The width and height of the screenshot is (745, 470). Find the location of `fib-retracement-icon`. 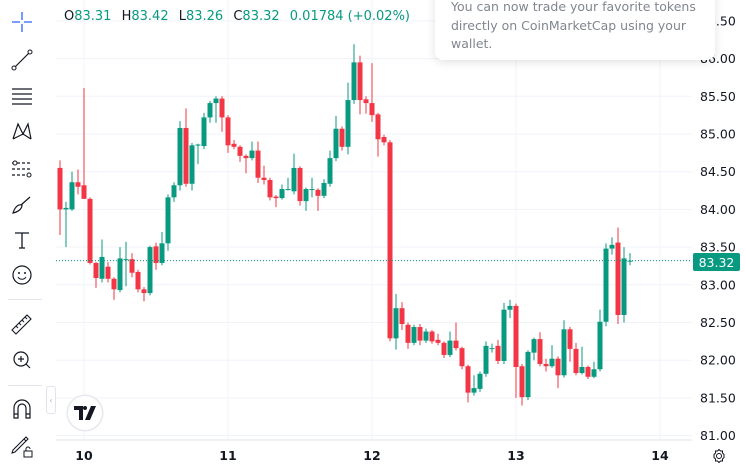

fib-retracement-icon is located at coordinates (22, 96).